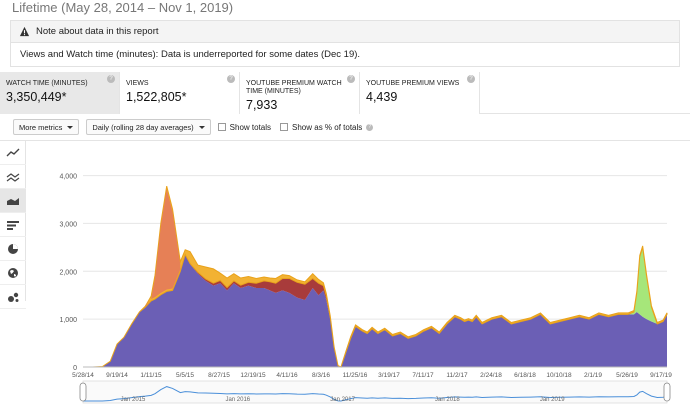 The width and height of the screenshot is (690, 414). I want to click on navigator-label: Jan 2017, so click(342, 400).